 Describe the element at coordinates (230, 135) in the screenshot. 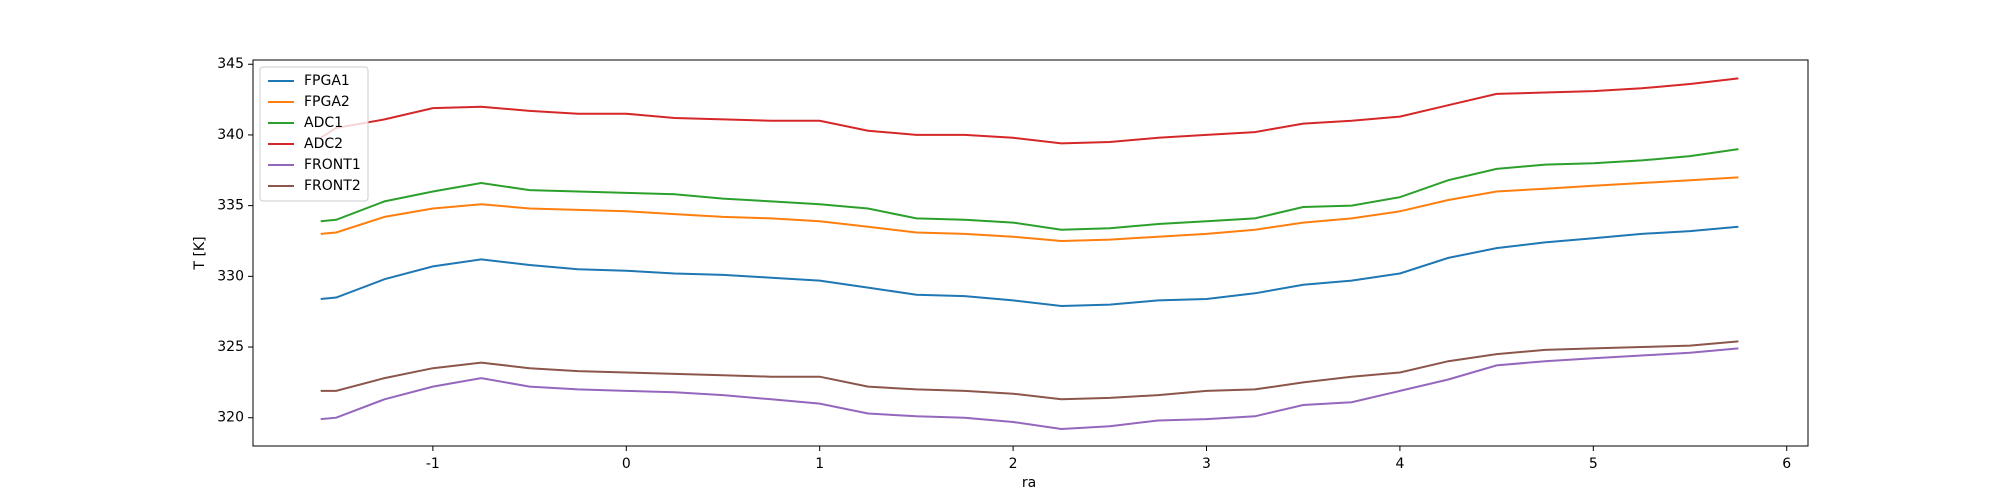

I see `y-tick-label: 340` at that location.